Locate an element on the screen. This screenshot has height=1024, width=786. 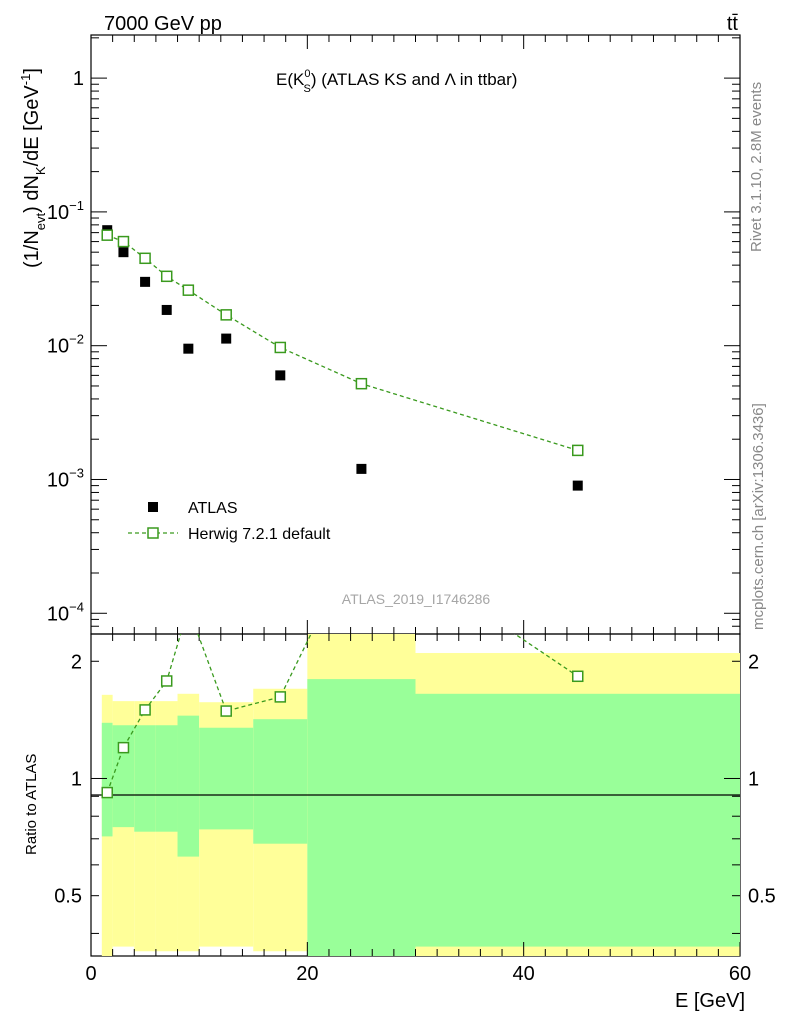
ratio-y-tick-label-right-2: 2 is located at coordinates (753, 662).